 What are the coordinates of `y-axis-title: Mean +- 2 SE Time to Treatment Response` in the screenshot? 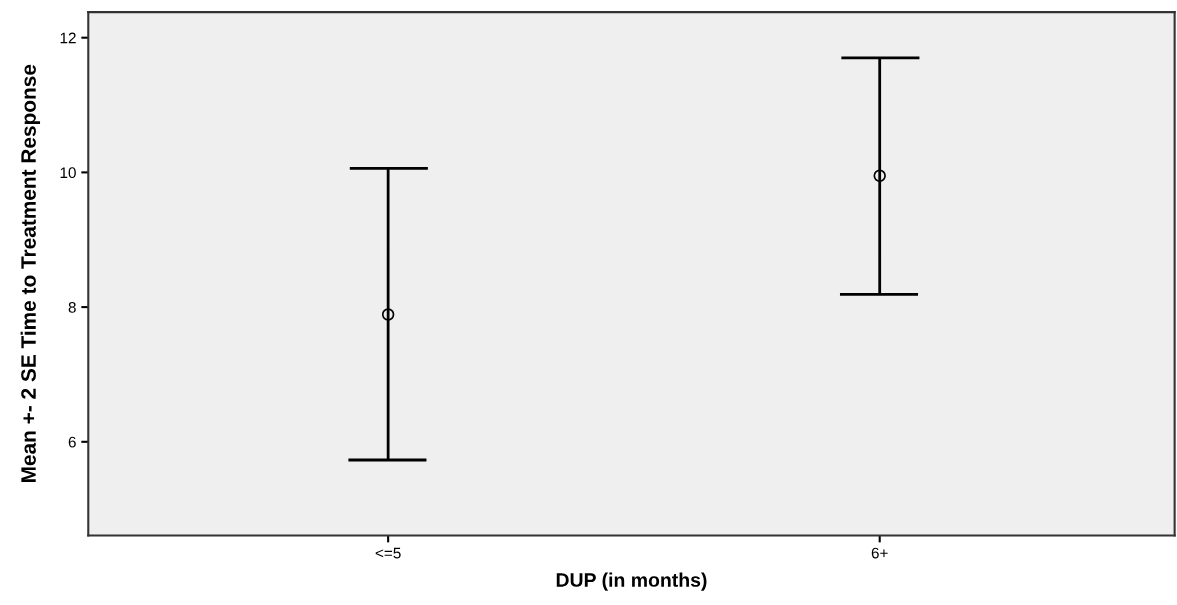 It's located at (30, 273).